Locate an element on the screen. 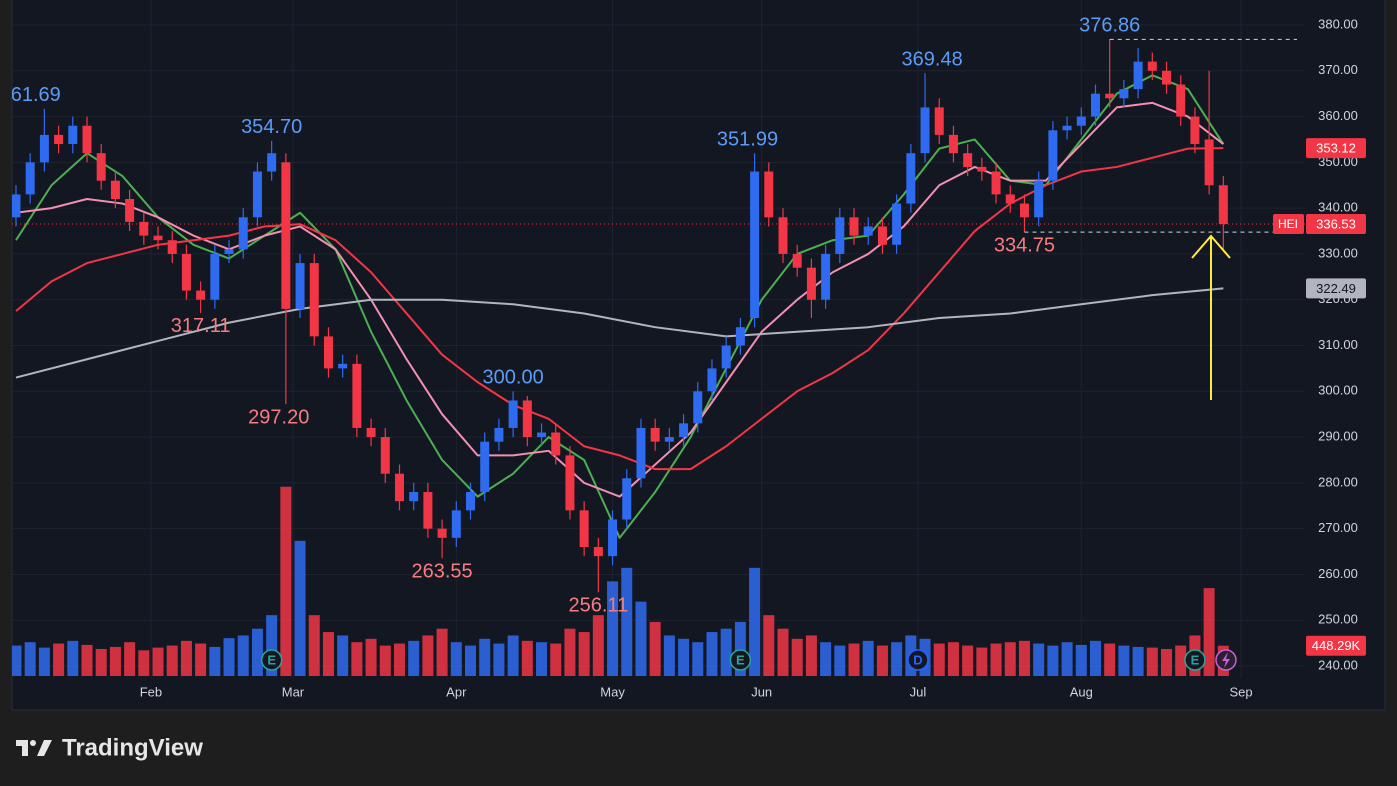 The height and width of the screenshot is (786, 1397). event-label: E is located at coordinates (740, 659).